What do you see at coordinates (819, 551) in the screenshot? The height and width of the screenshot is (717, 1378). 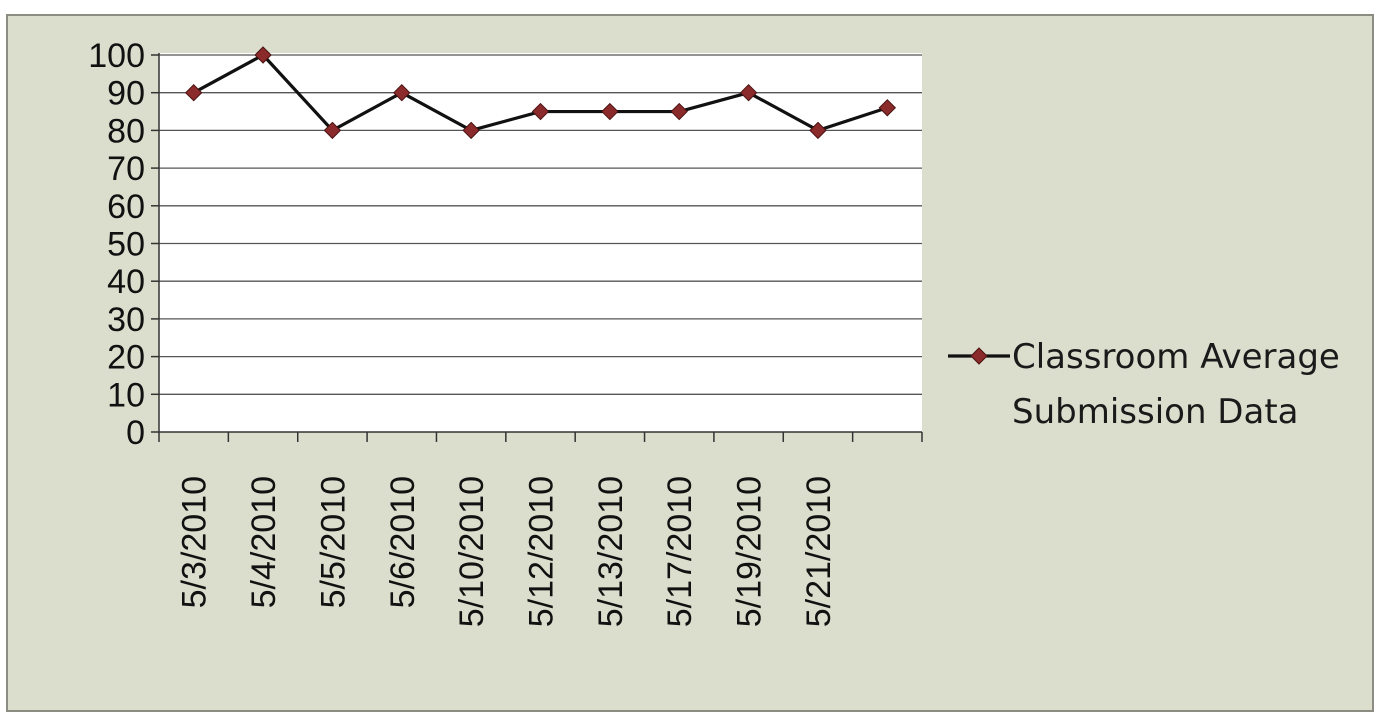 I see `x-tick-label-9: 5/21/2010` at bounding box center [819, 551].